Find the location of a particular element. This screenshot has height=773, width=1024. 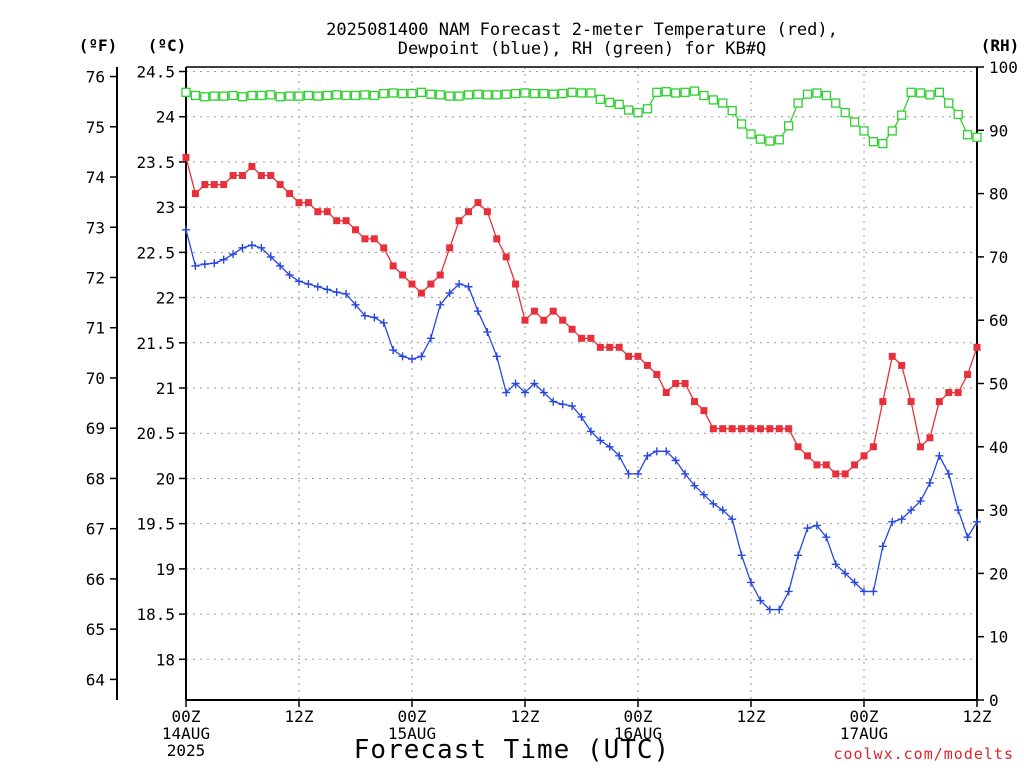

fahrenheit-tick-label: 65 is located at coordinates (95, 629).